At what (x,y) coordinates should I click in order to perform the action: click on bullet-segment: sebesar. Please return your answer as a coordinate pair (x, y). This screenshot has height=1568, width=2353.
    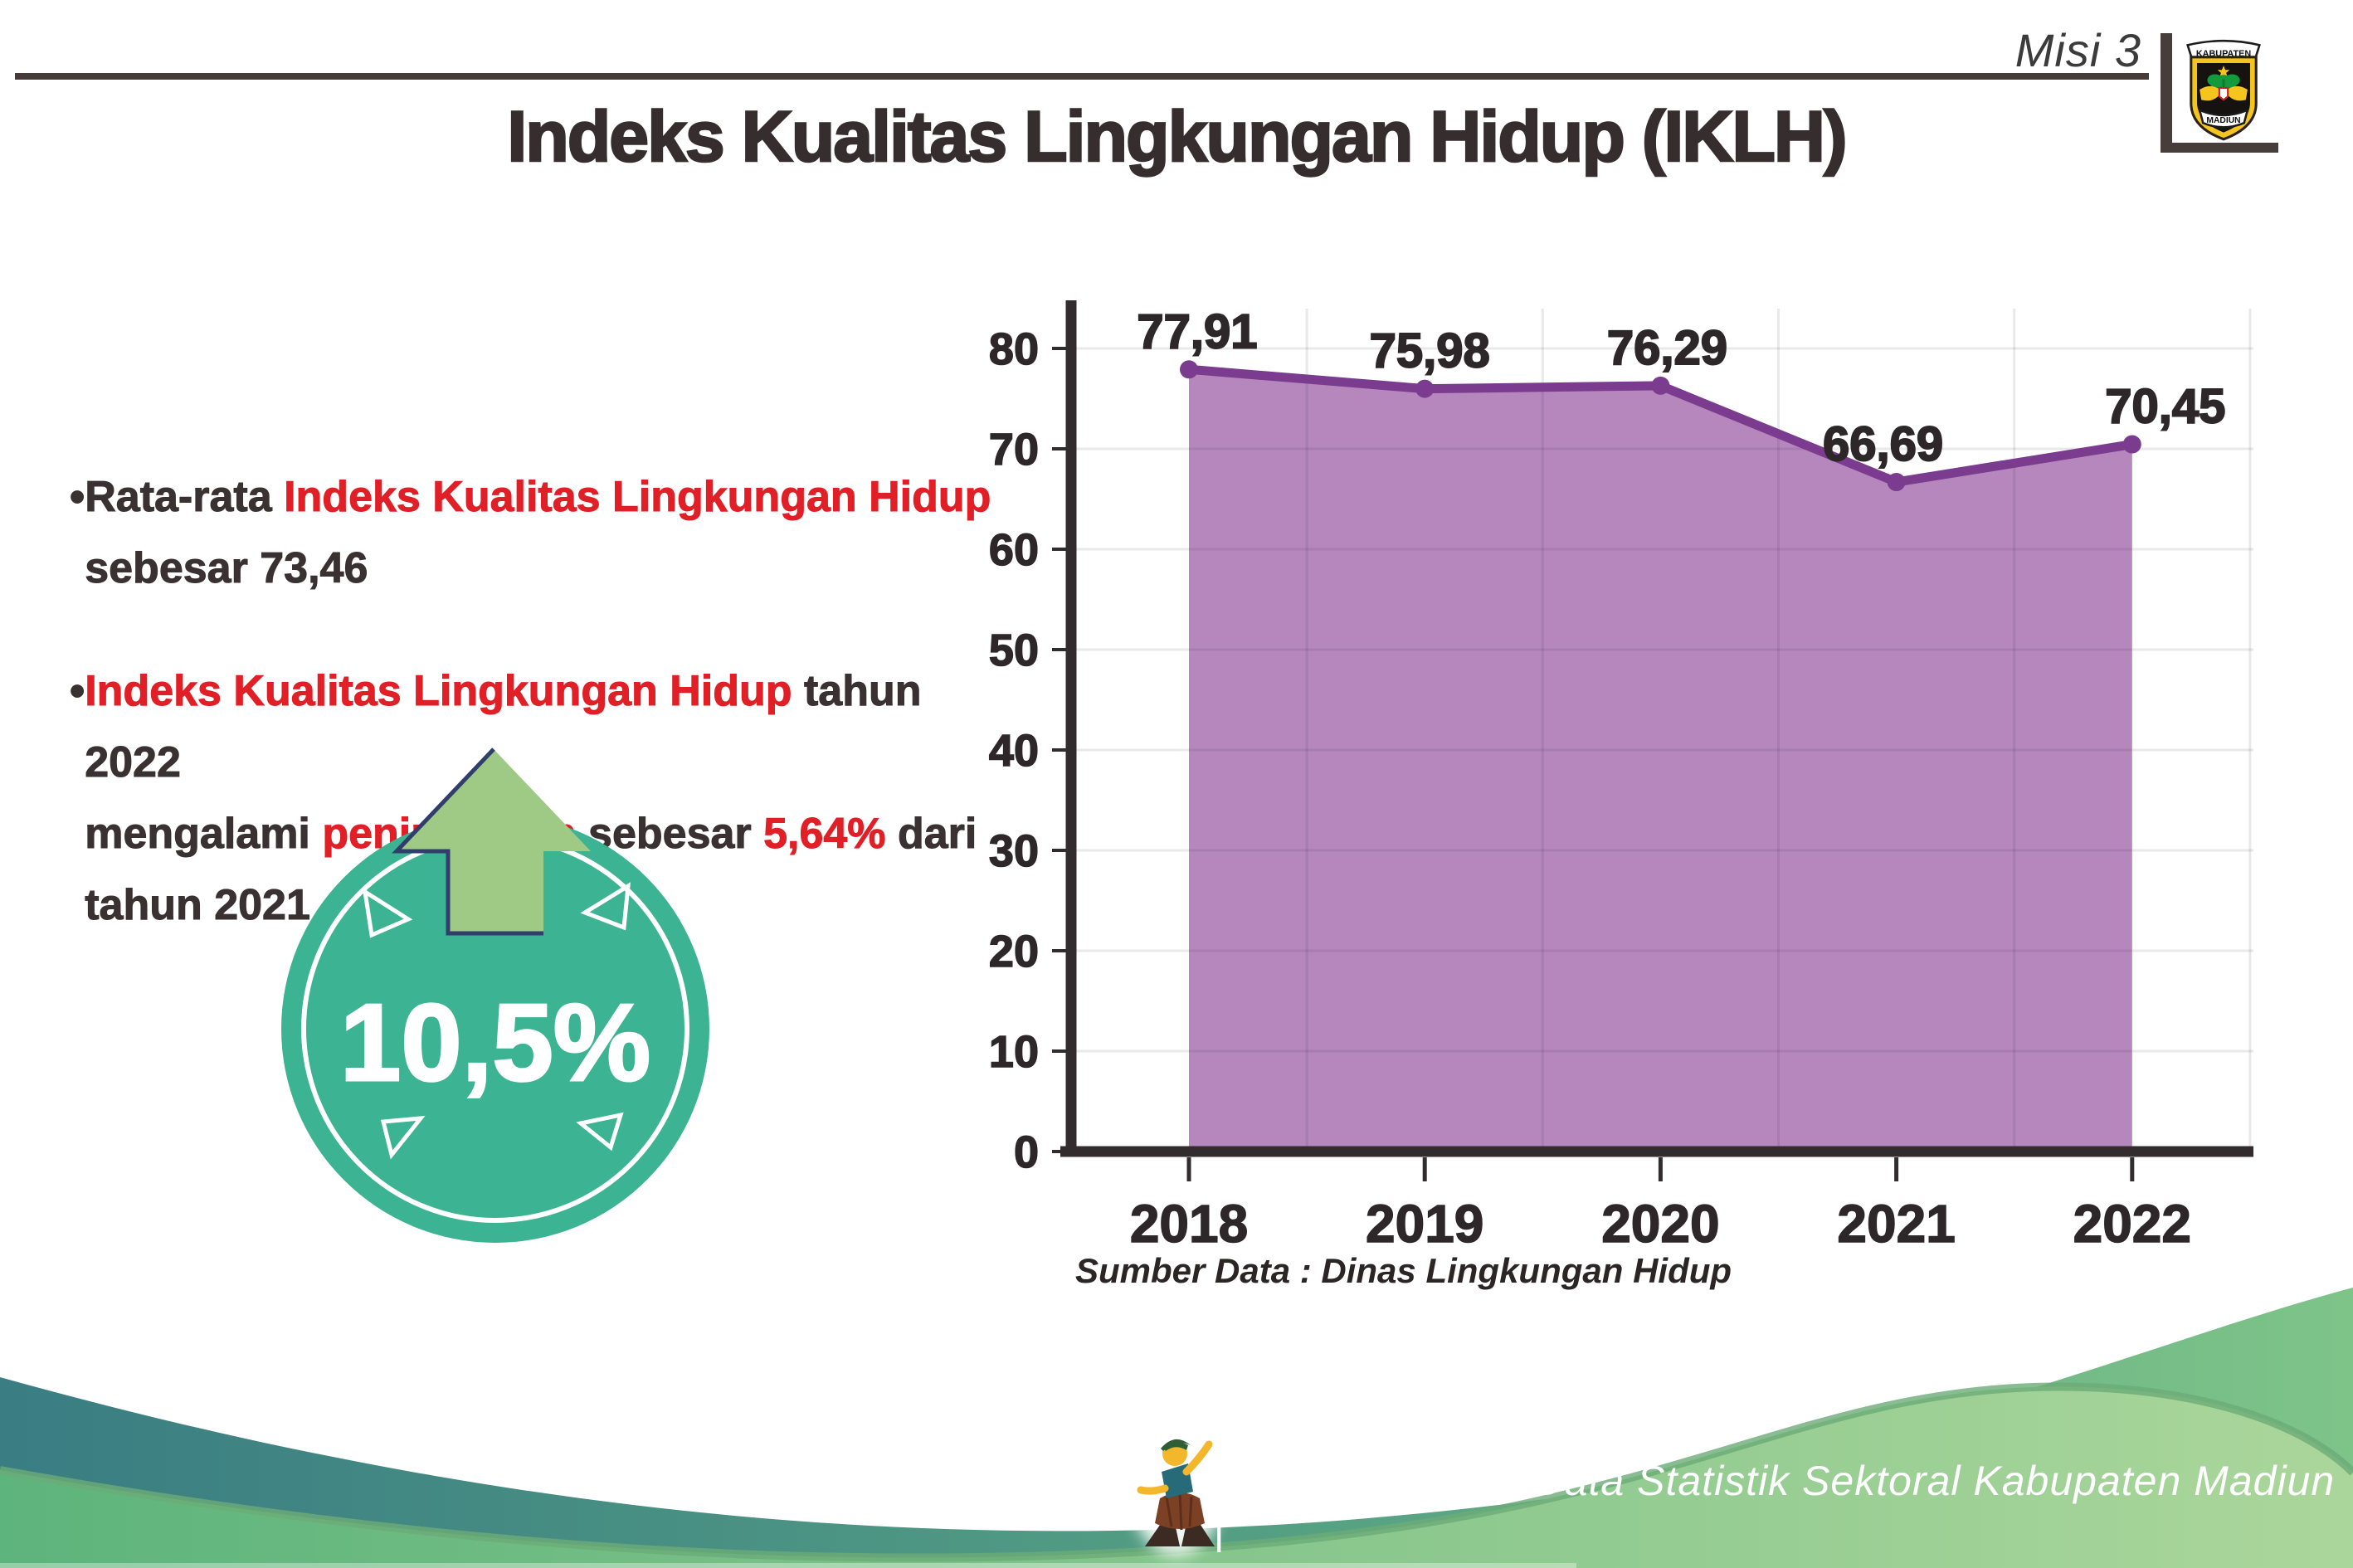
    Looking at the image, I should click on (670, 834).